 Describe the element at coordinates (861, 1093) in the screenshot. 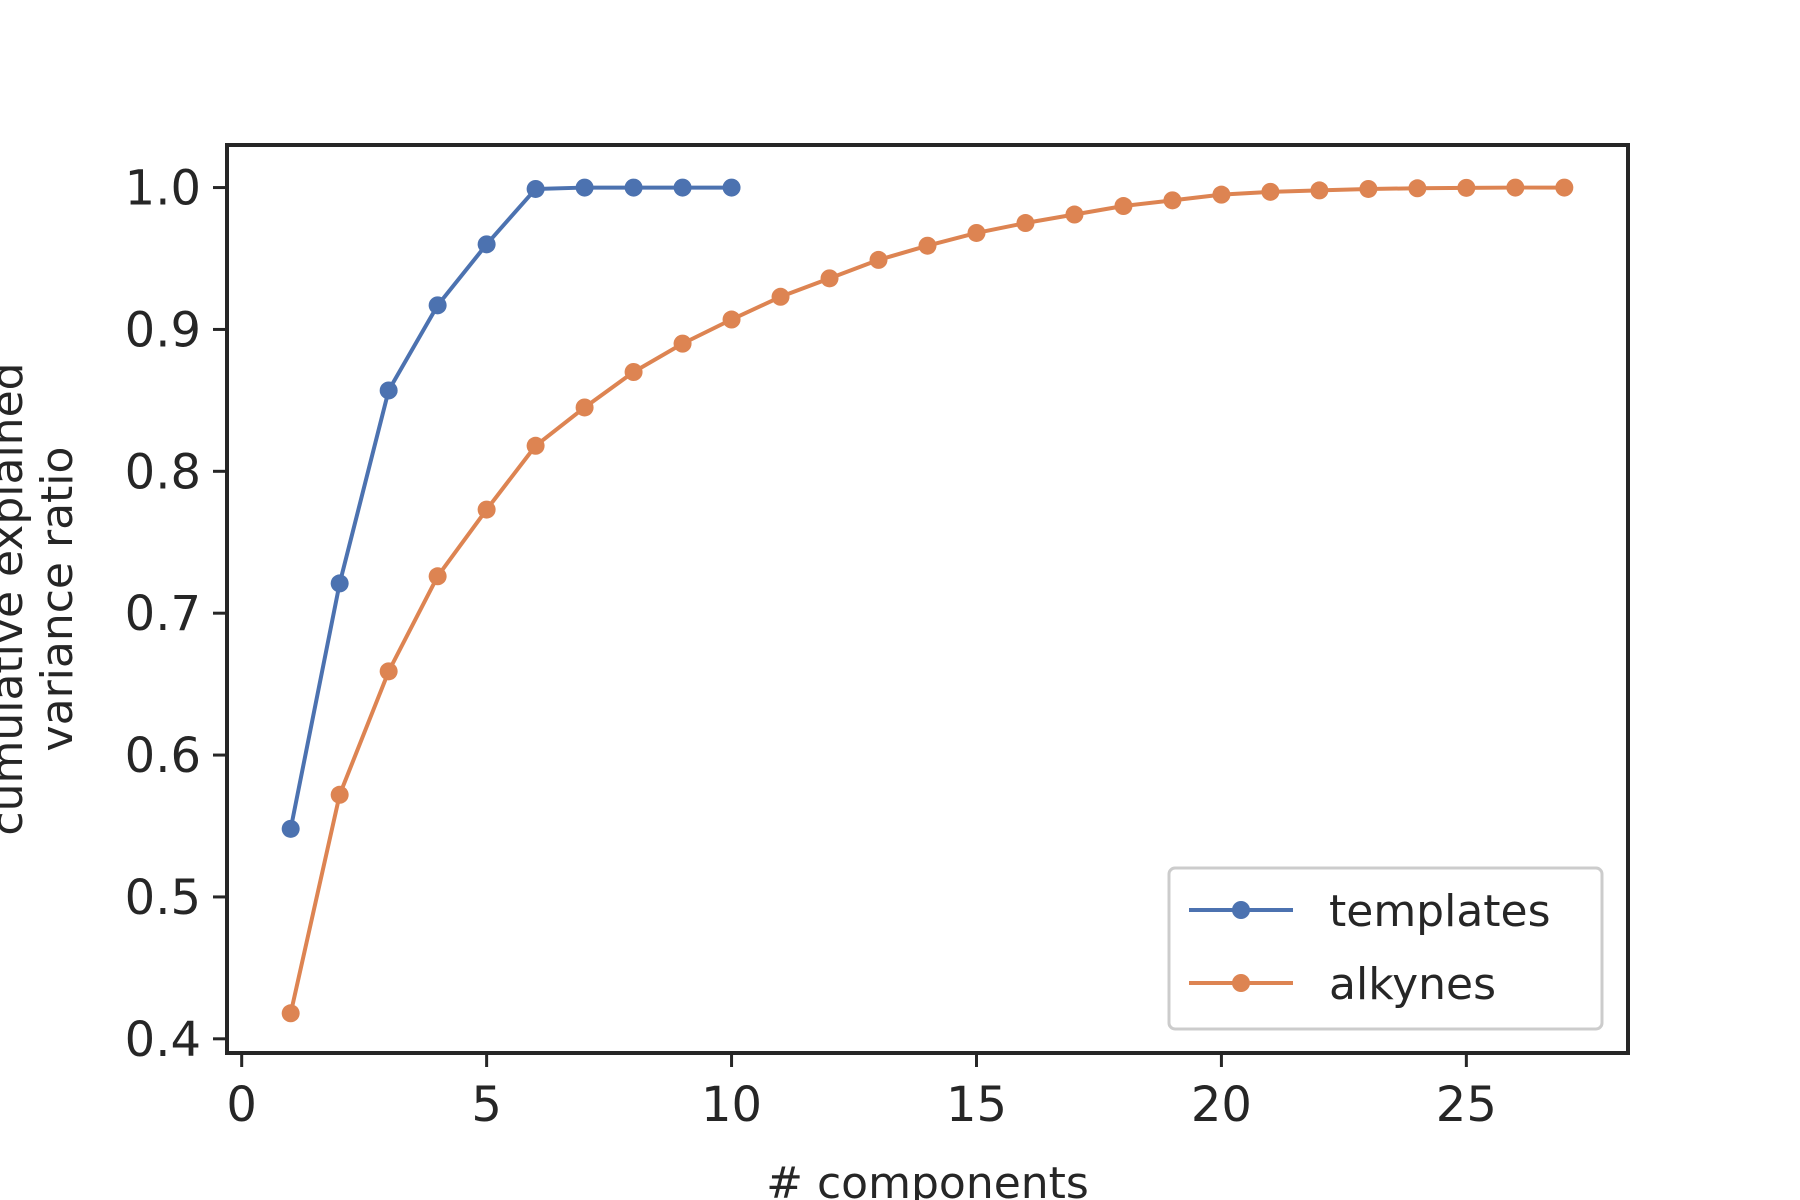

I see `x-axis: 0 5 10 15 20 25` at that location.